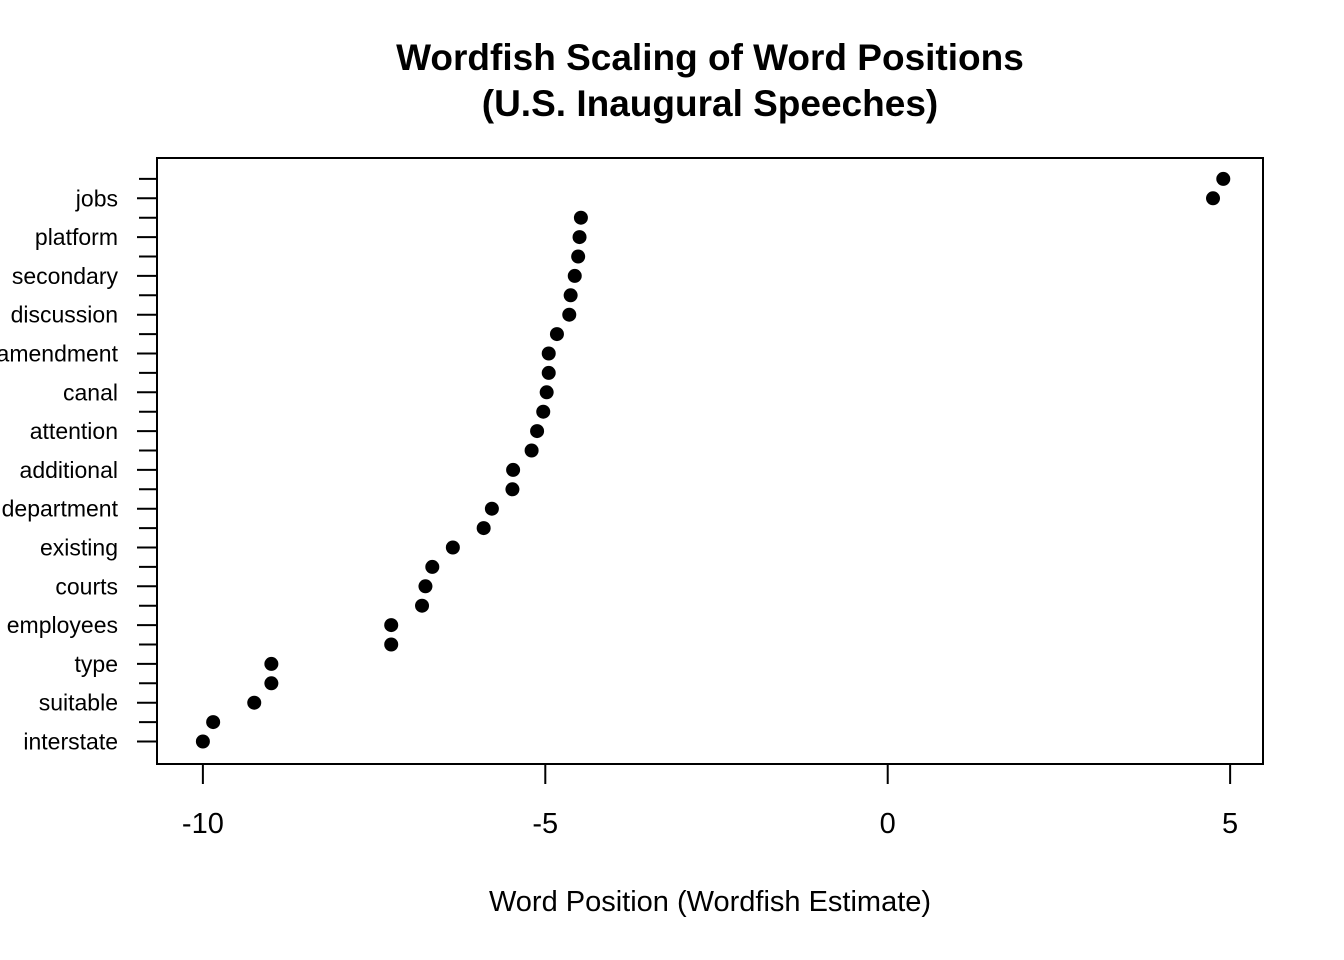 Image resolution: width=1344 pixels, height=960 pixels. What do you see at coordinates (203, 824) in the screenshot?
I see `x-tick-label: -10` at bounding box center [203, 824].